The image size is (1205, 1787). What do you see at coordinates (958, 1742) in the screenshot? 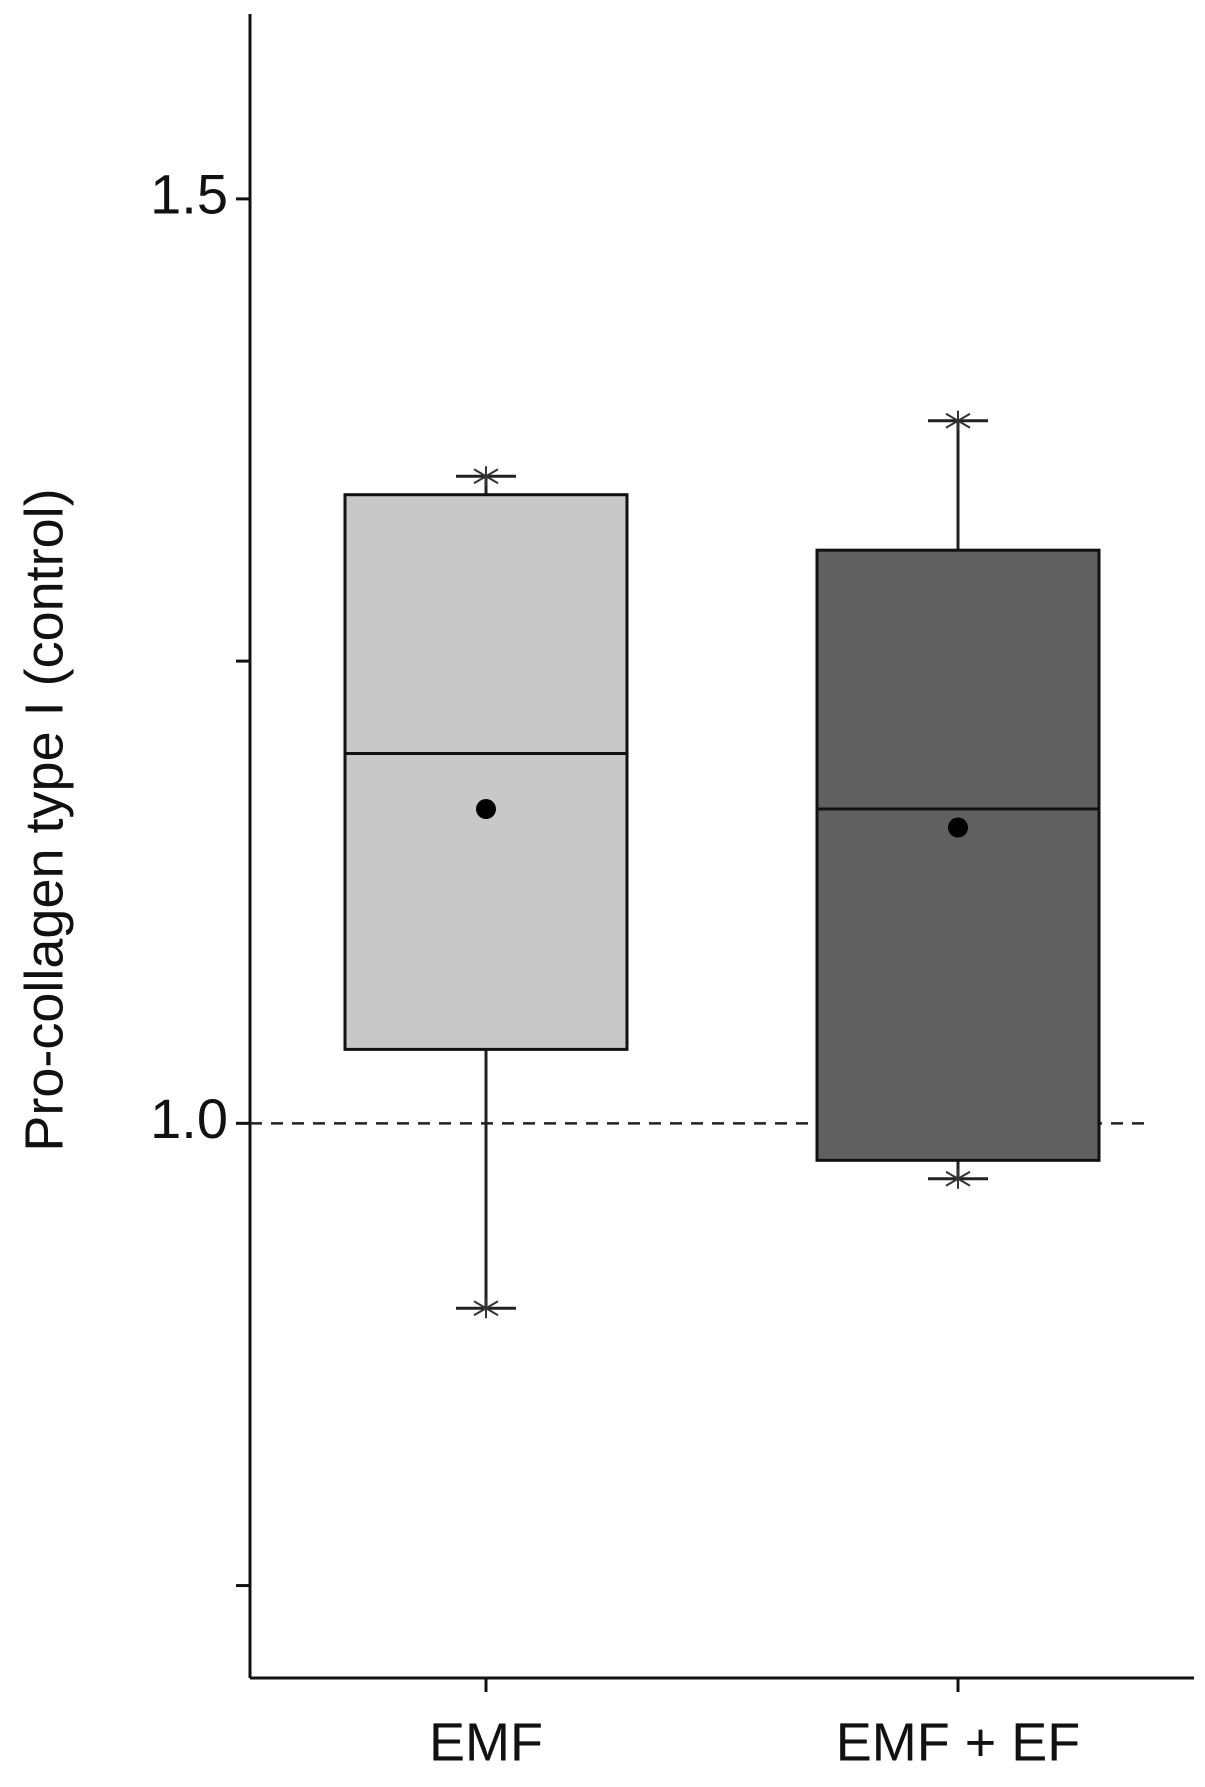
I see `x-tick-label: EMF + EF` at bounding box center [958, 1742].